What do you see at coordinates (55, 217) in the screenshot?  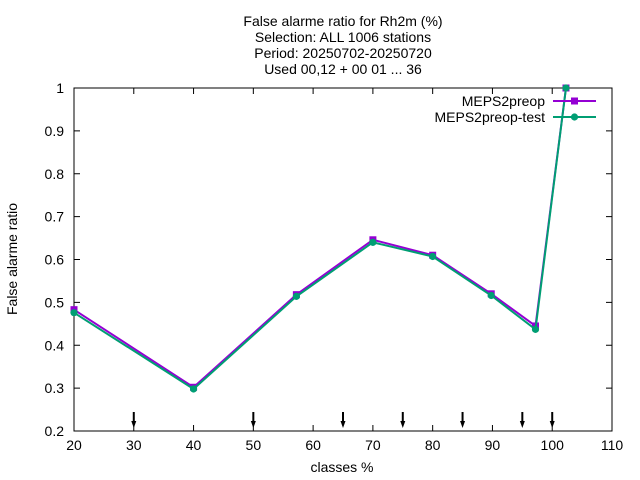 I see `y-tick-label: 0.7` at bounding box center [55, 217].